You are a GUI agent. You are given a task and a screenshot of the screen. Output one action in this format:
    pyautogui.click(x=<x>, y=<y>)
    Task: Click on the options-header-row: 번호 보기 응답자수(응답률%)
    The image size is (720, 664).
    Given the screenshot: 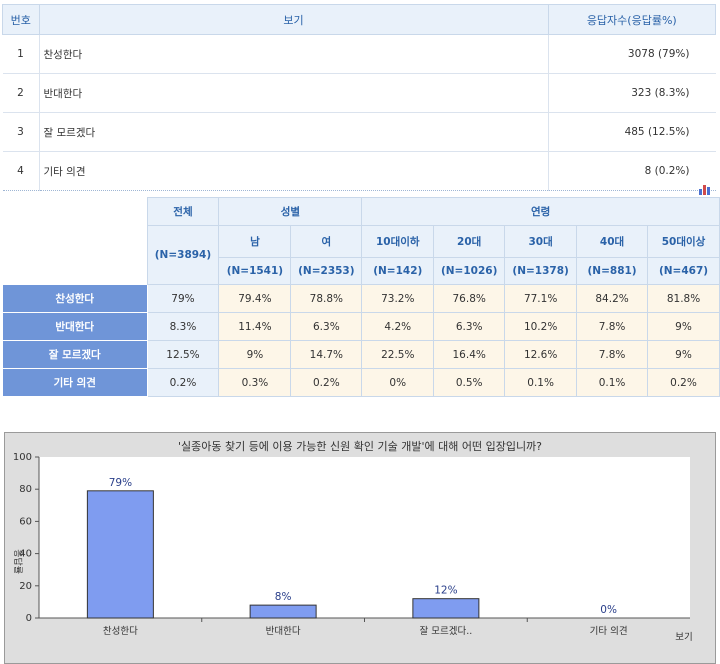 What is the action you would take?
    pyautogui.click(x=359, y=19)
    